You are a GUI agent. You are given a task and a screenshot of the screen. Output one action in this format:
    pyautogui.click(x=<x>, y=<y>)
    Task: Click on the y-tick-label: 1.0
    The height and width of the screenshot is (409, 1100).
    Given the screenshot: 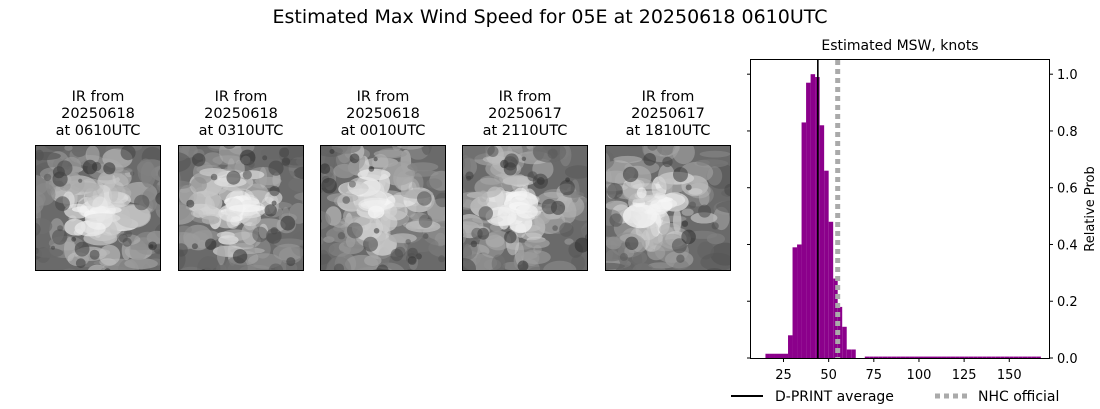 What is the action you would take?
    pyautogui.click(x=1067, y=75)
    